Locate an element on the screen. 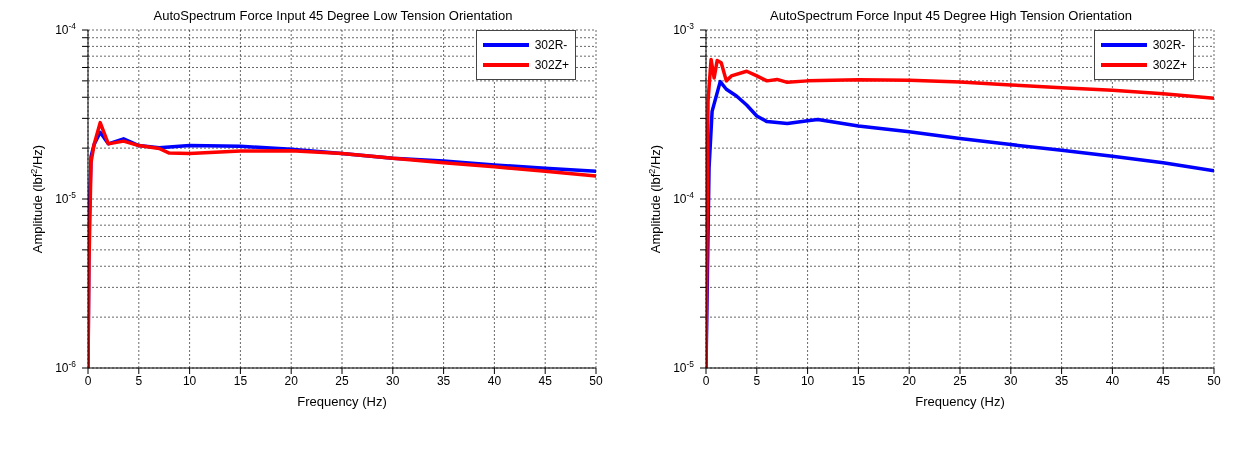 The height and width of the screenshot is (475, 1238). y-tick-label: 10$^{-3}$ is located at coordinates (684, 29).